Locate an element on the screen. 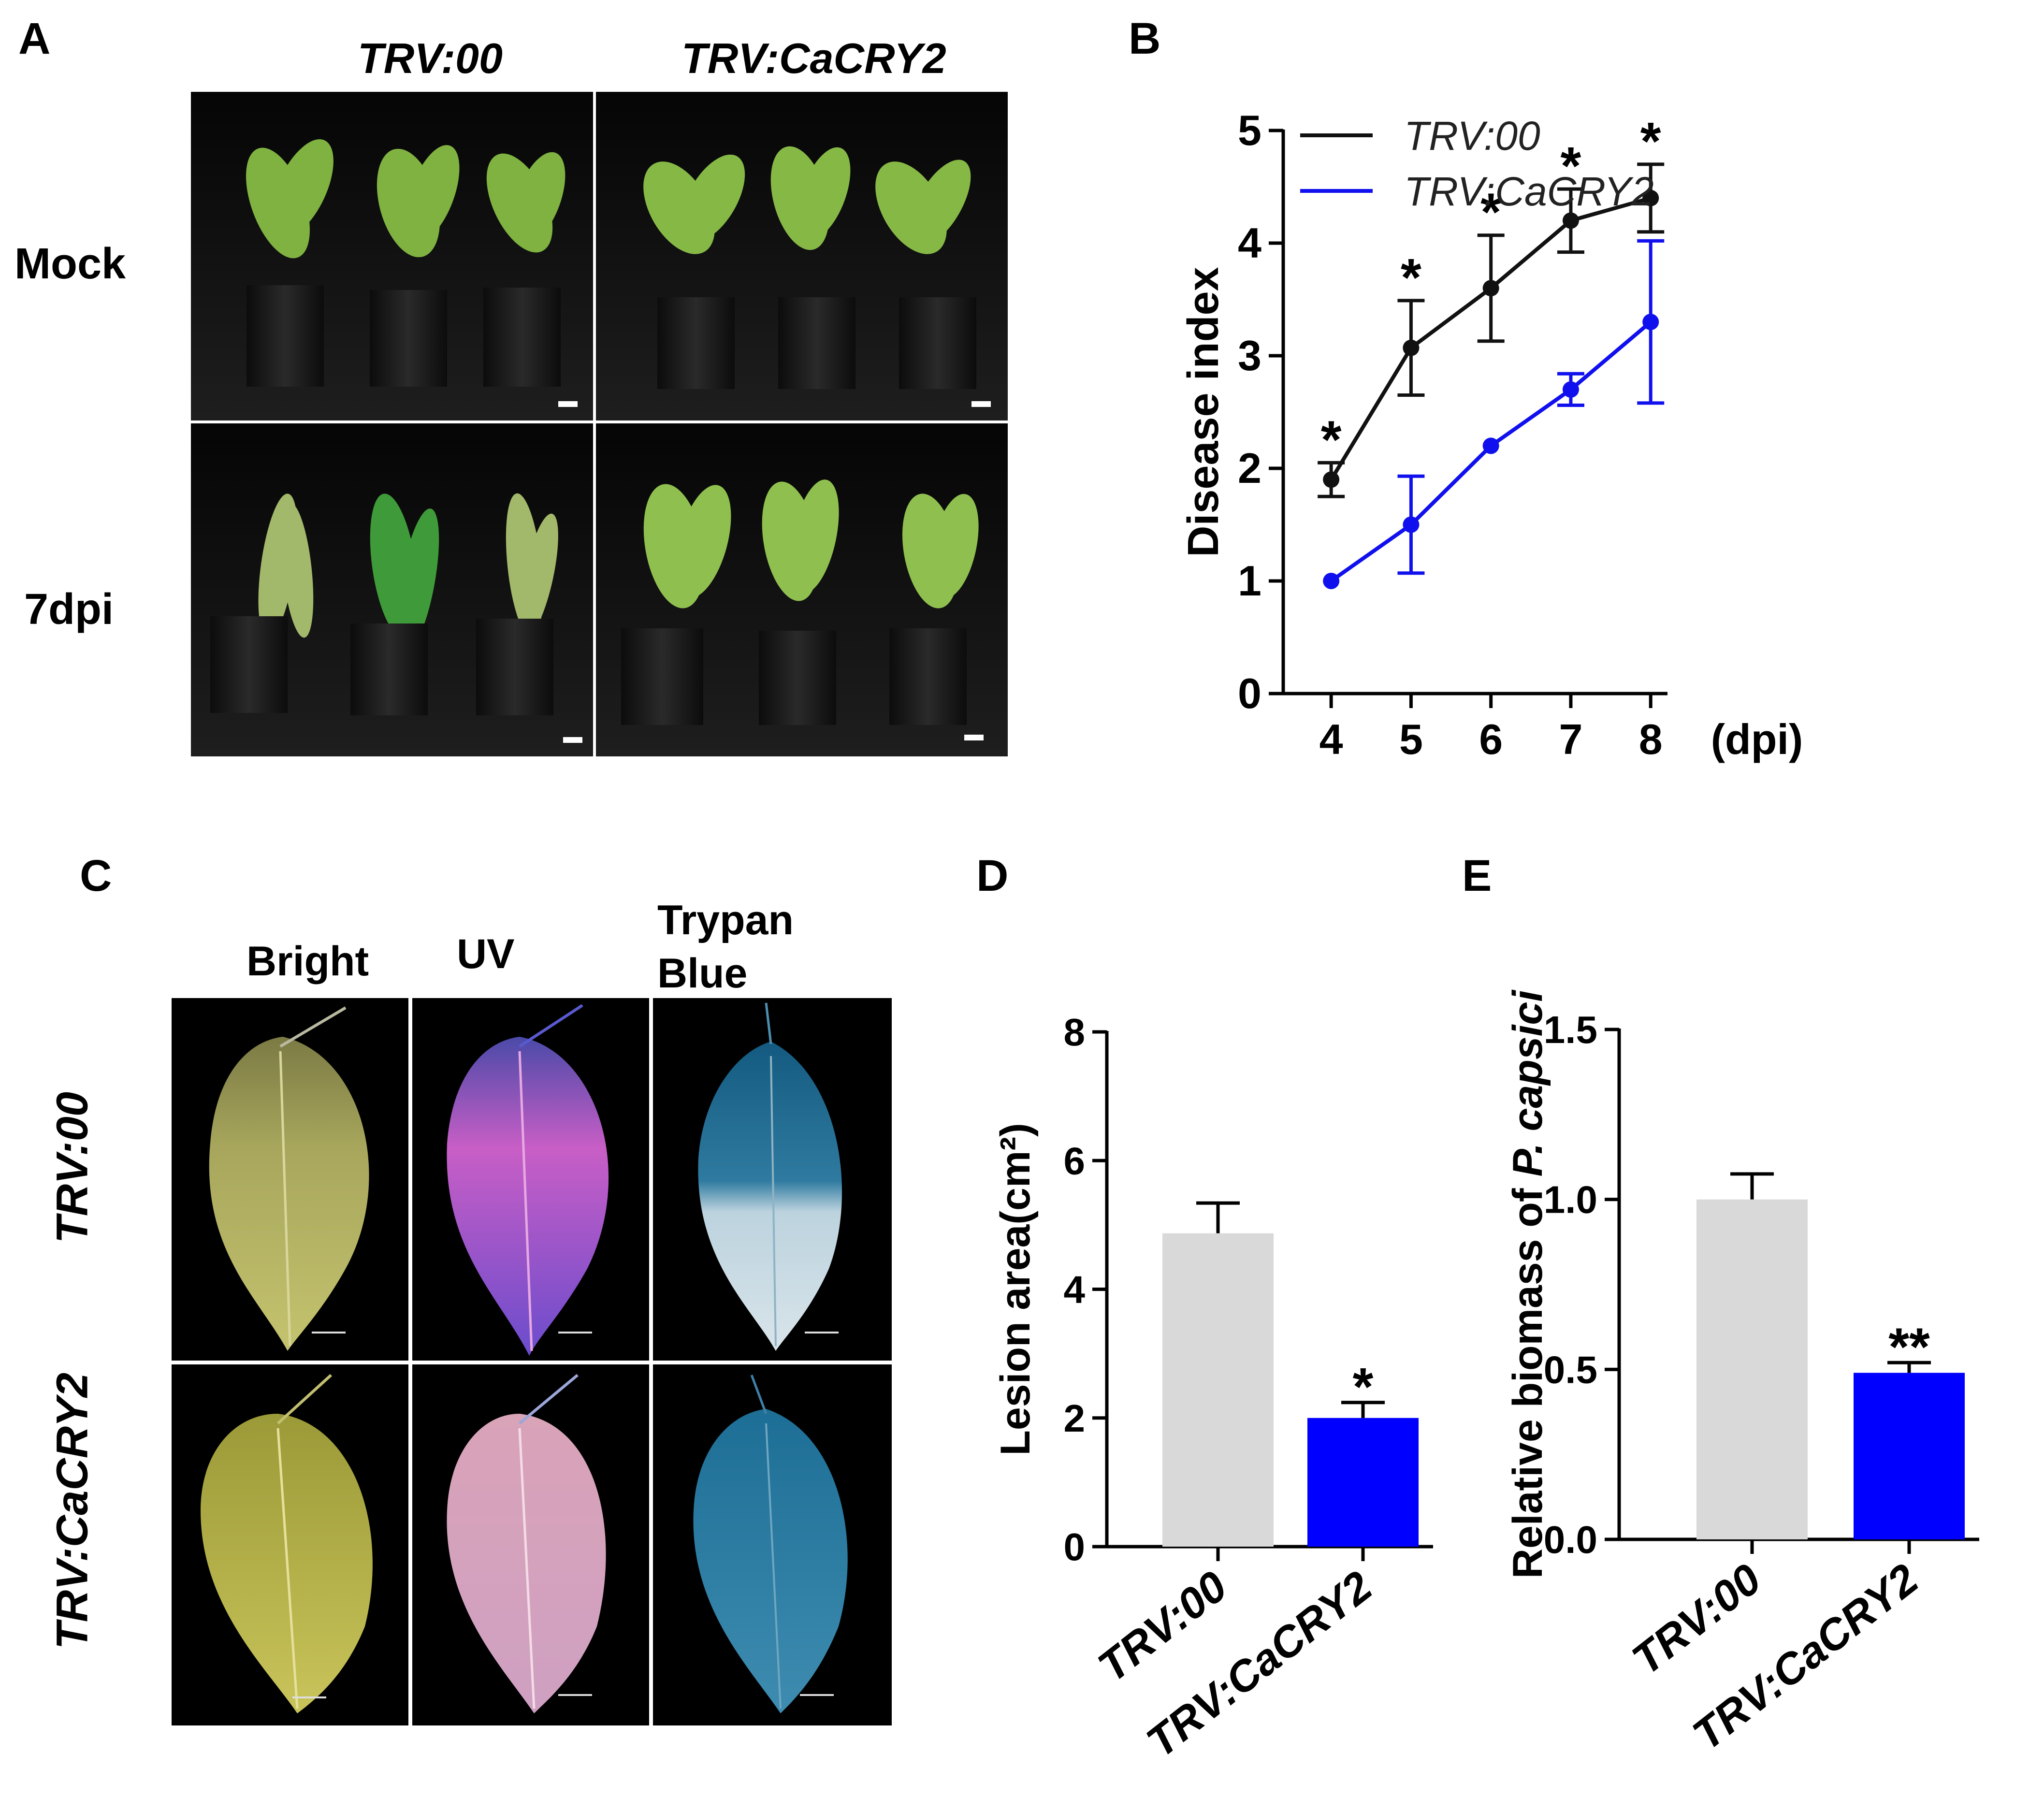 The width and height of the screenshot is (2044, 1797). leaf-photo-trvcacry2-bright is located at coordinates (290, 1544).